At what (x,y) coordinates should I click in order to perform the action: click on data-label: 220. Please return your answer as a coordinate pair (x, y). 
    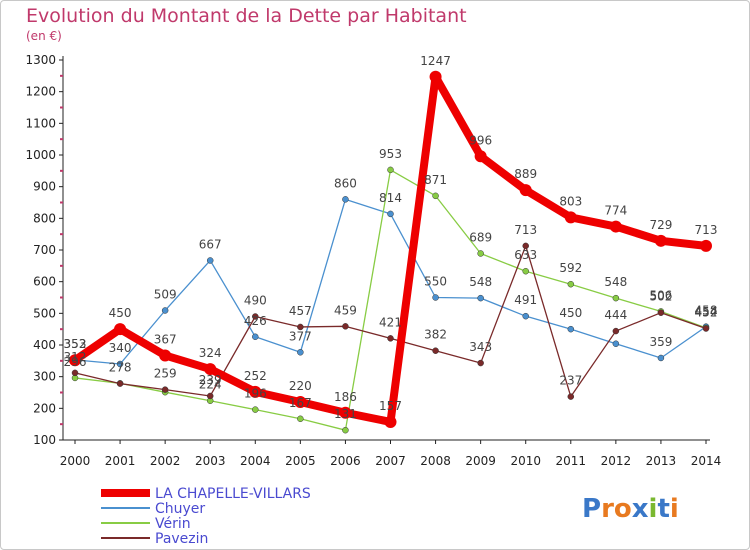
    Looking at the image, I should click on (300, 386).